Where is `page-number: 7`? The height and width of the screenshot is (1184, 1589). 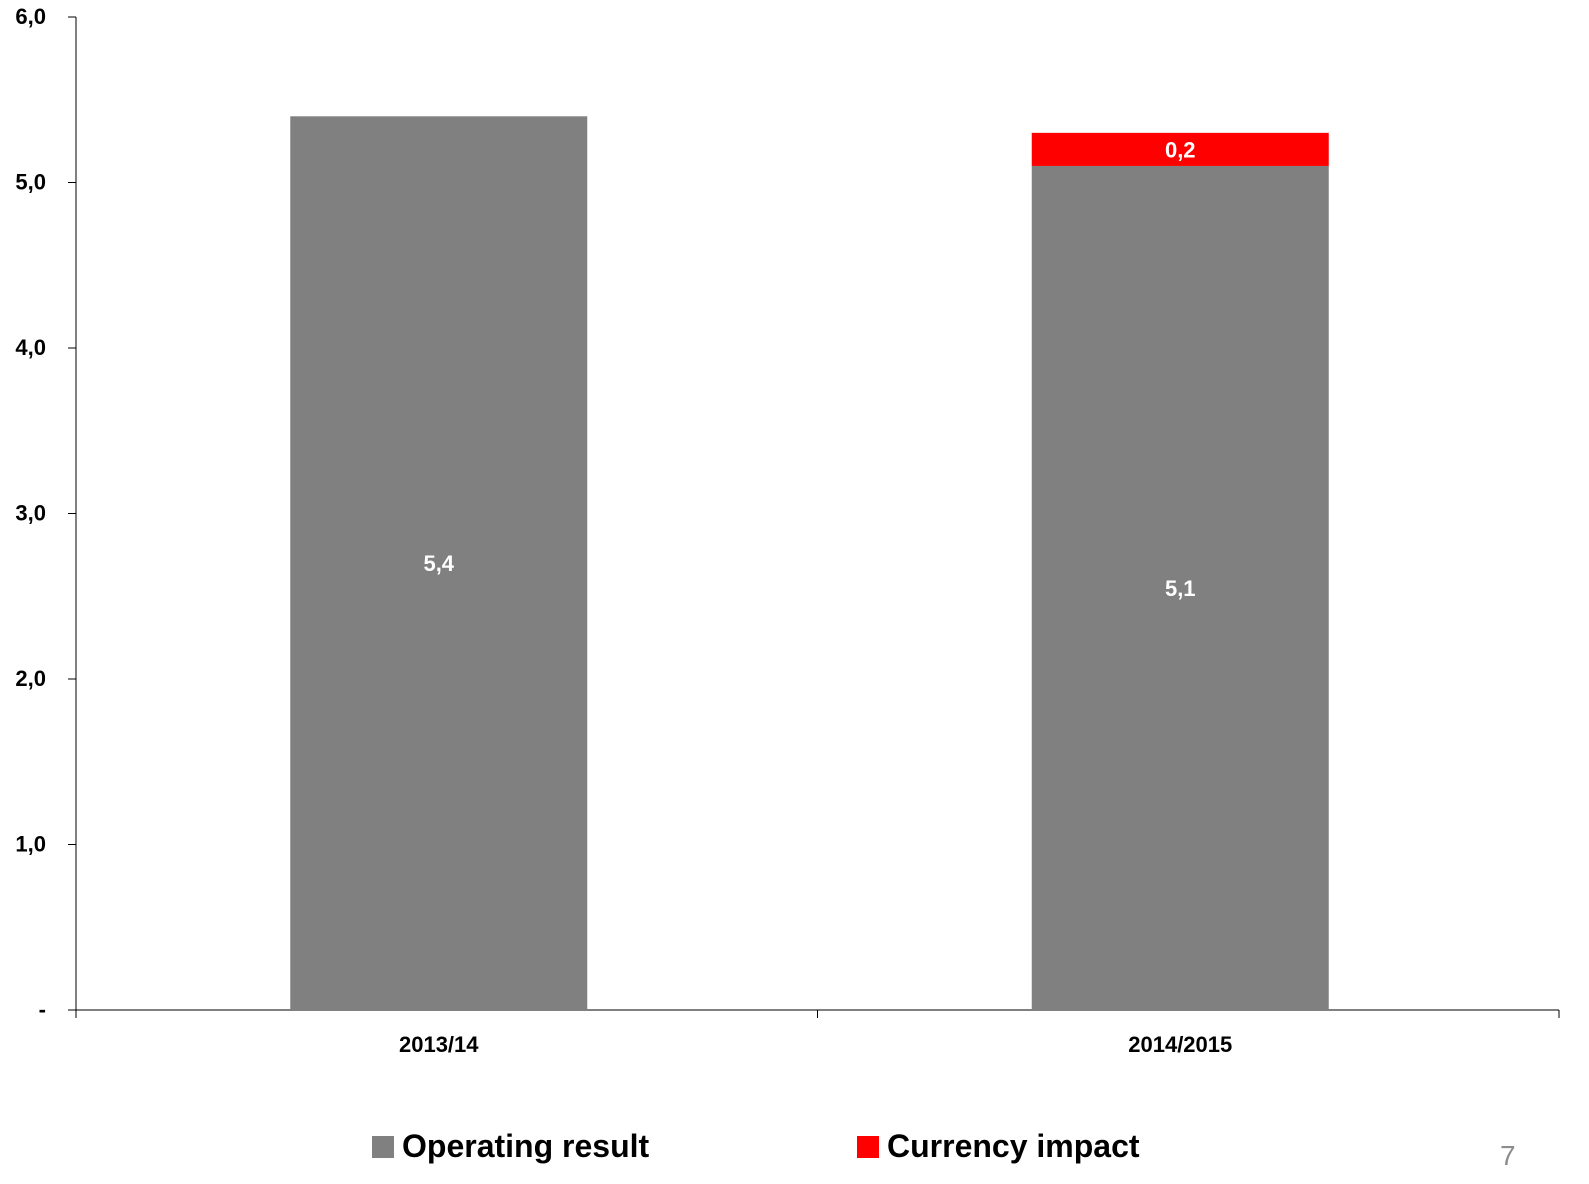 page-number: 7 is located at coordinates (1508, 1155).